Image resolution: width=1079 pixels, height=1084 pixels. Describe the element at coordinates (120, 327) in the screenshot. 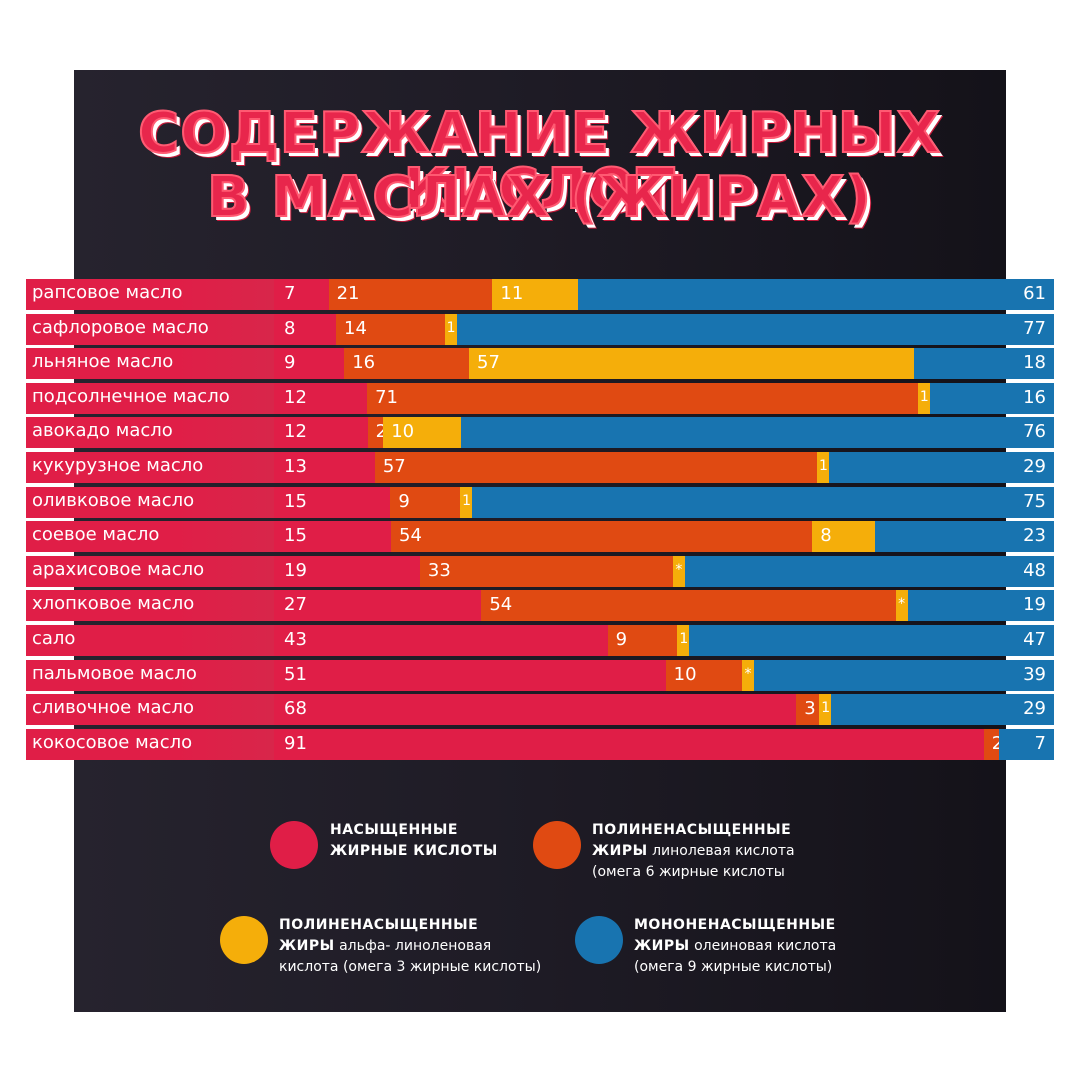

I see `category-label: сафлоровое масло` at that location.